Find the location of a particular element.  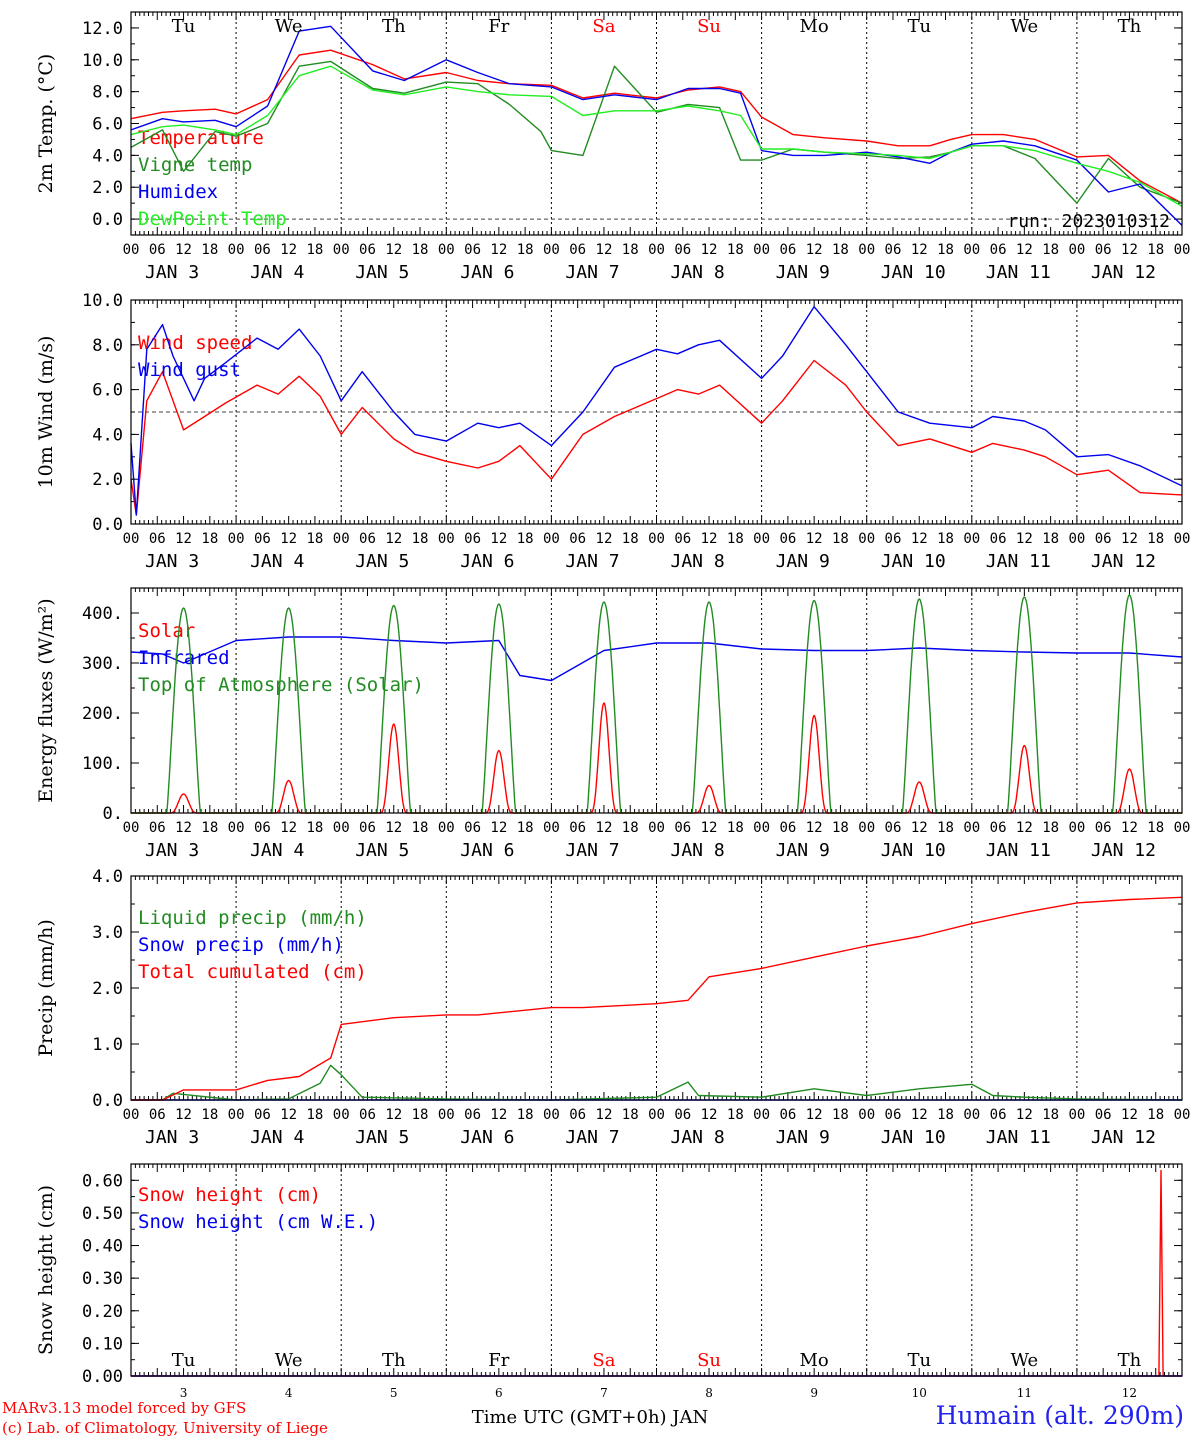

weekday-label: Sa is located at coordinates (603, 1360).